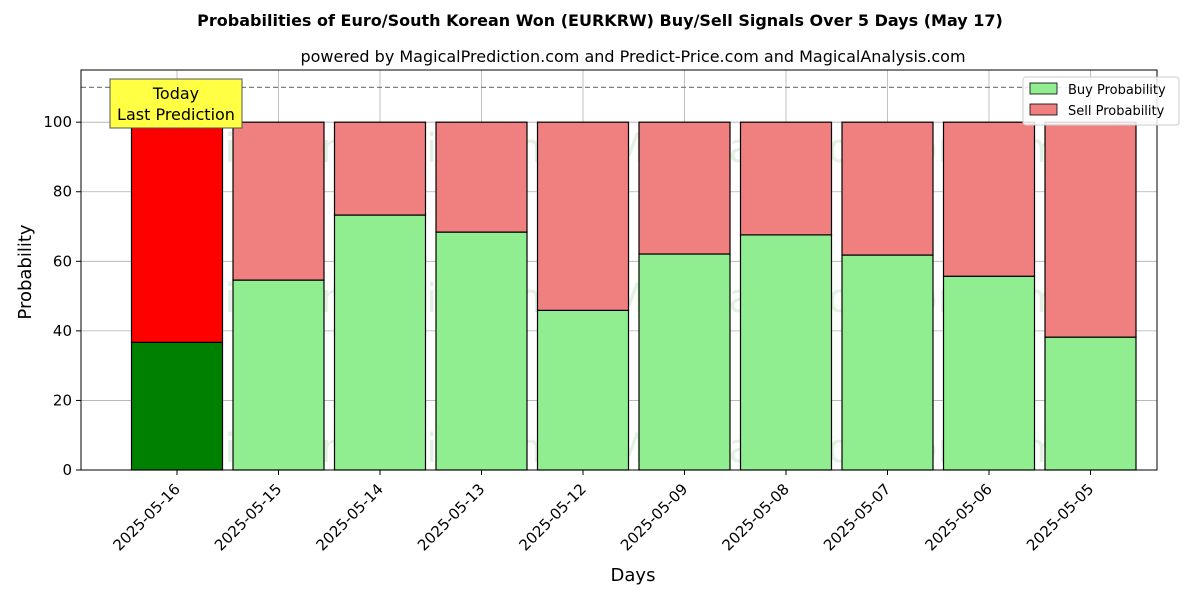  I want to click on x-tick-label: 2025-05-13, so click(451, 517).